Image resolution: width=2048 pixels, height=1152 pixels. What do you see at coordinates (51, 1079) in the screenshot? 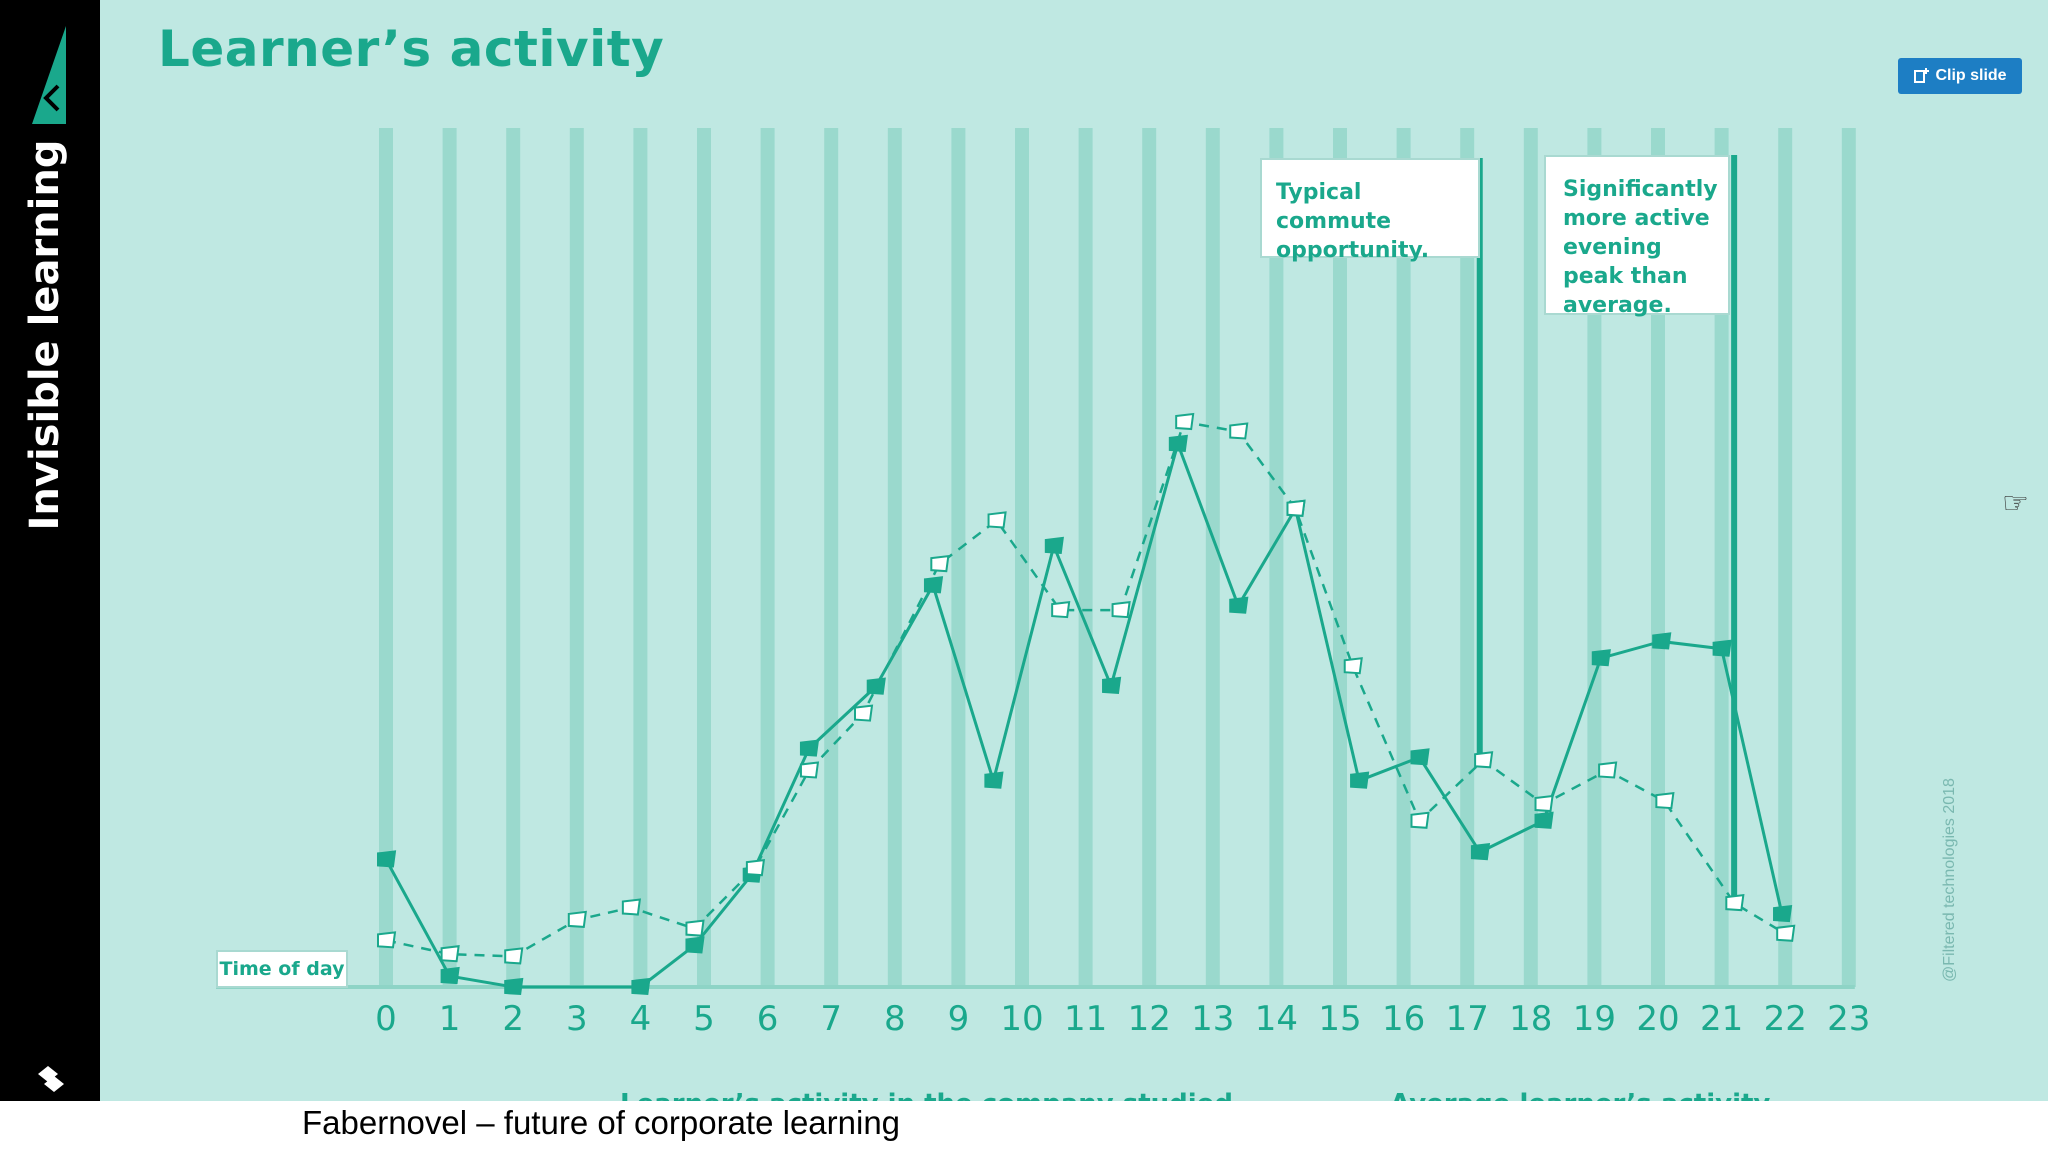
I see `corner-mark-icon` at bounding box center [51, 1079].